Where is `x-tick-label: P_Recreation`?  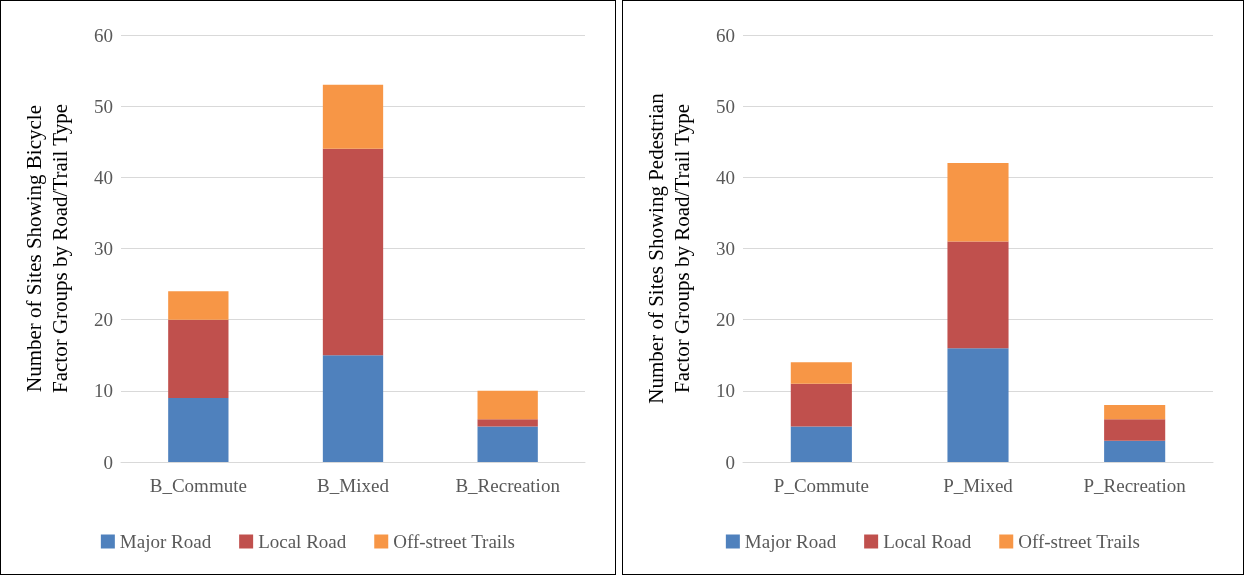 x-tick-label: P_Recreation is located at coordinates (1135, 485).